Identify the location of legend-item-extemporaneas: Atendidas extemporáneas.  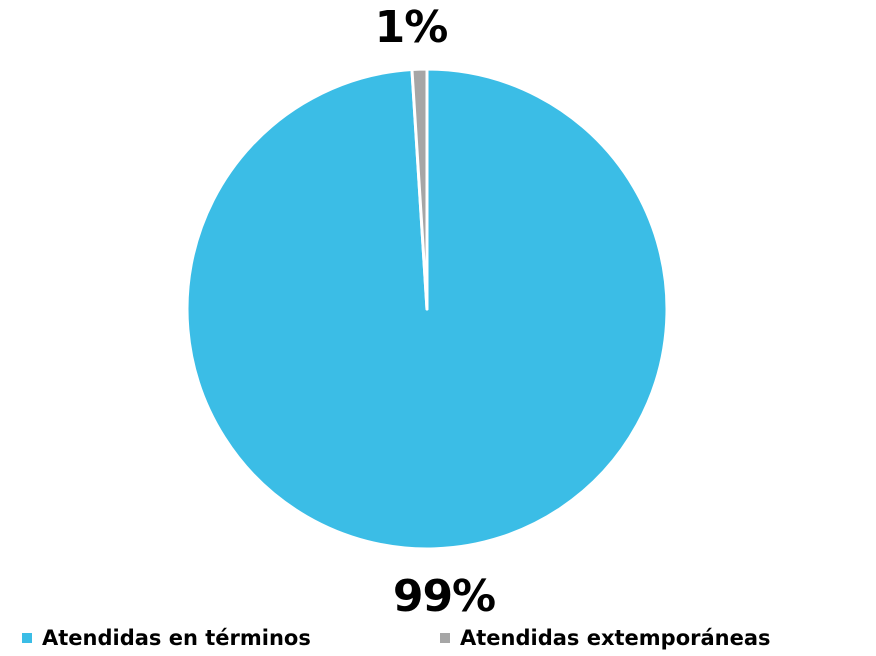
(605, 638).